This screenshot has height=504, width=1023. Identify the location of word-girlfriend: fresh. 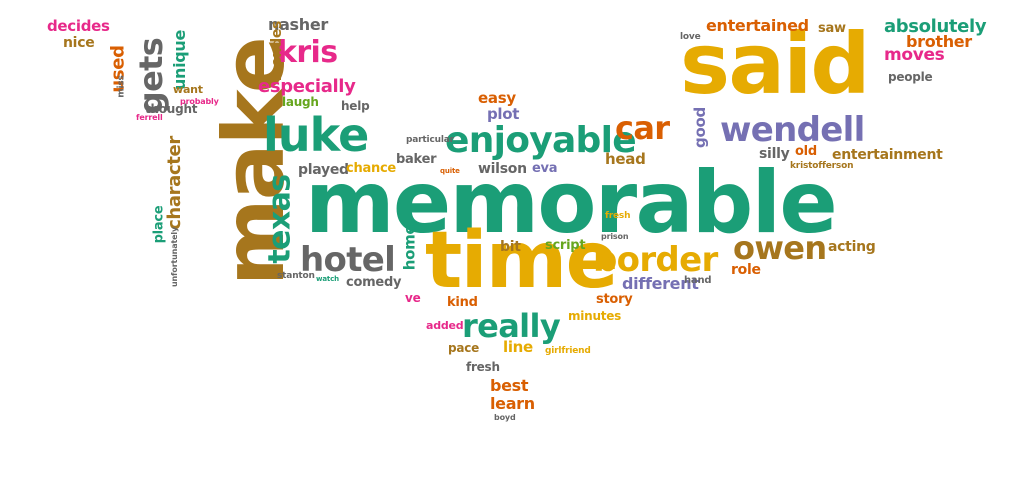
(483, 367).